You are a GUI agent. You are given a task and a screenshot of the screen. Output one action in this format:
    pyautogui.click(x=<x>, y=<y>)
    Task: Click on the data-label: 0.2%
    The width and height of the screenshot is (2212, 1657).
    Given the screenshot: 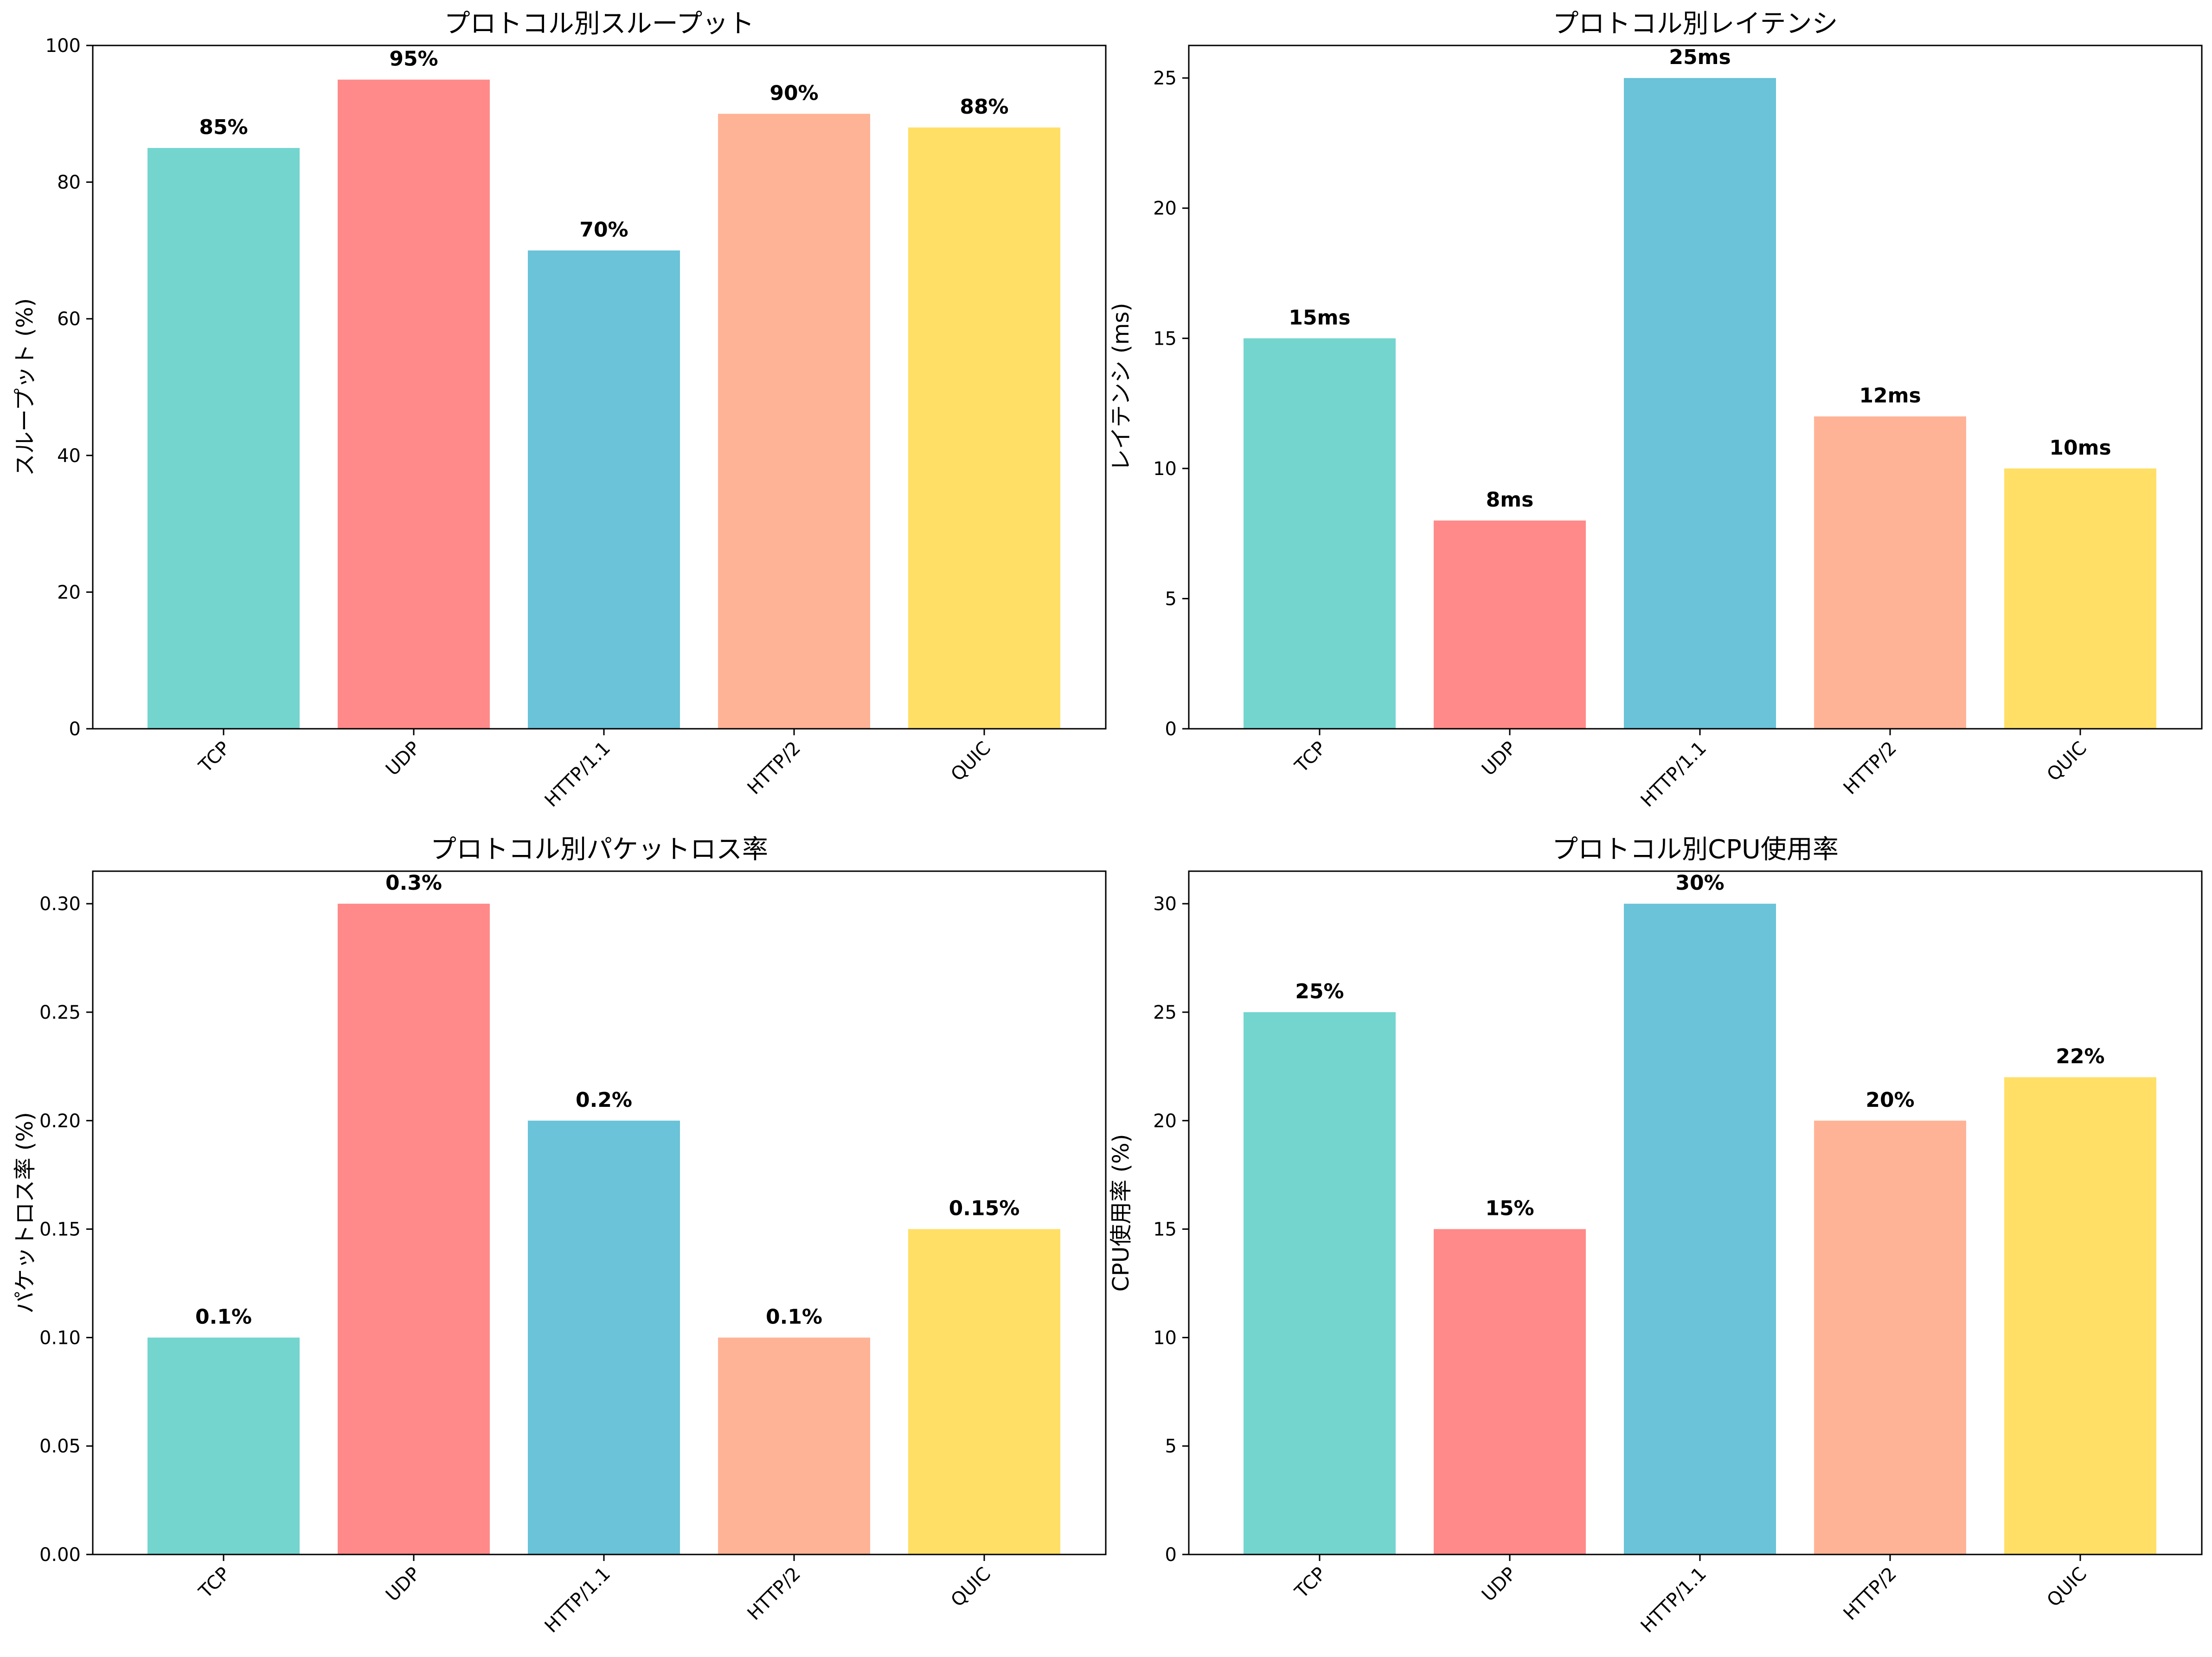 What is the action you would take?
    pyautogui.click(x=604, y=1100)
    